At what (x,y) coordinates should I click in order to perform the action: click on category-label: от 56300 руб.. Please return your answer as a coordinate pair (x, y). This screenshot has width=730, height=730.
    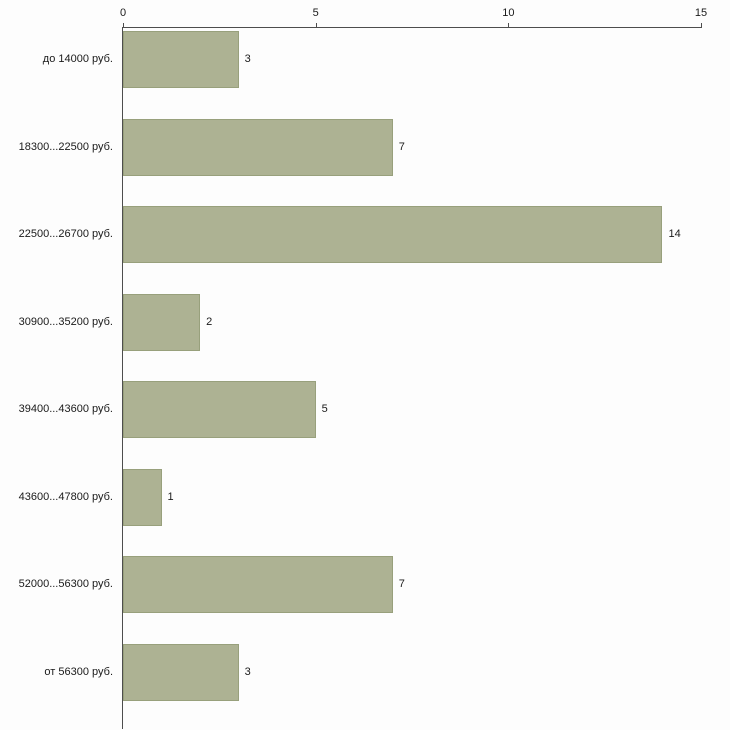
    Looking at the image, I should click on (78, 671).